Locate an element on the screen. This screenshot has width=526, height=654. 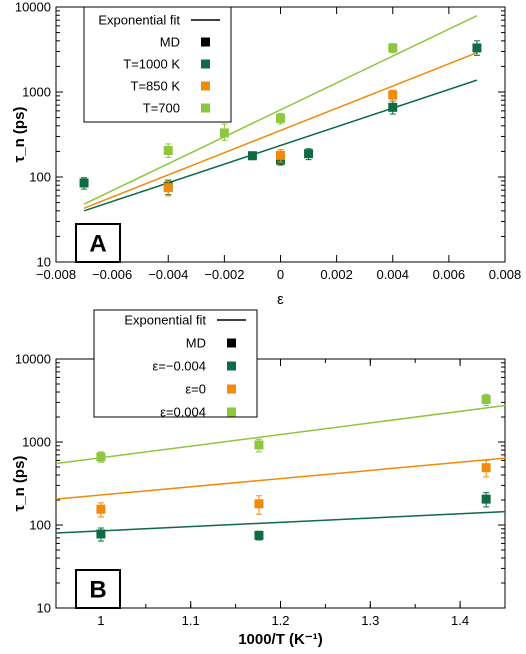
x-tick-label: 0 is located at coordinates (280, 274).